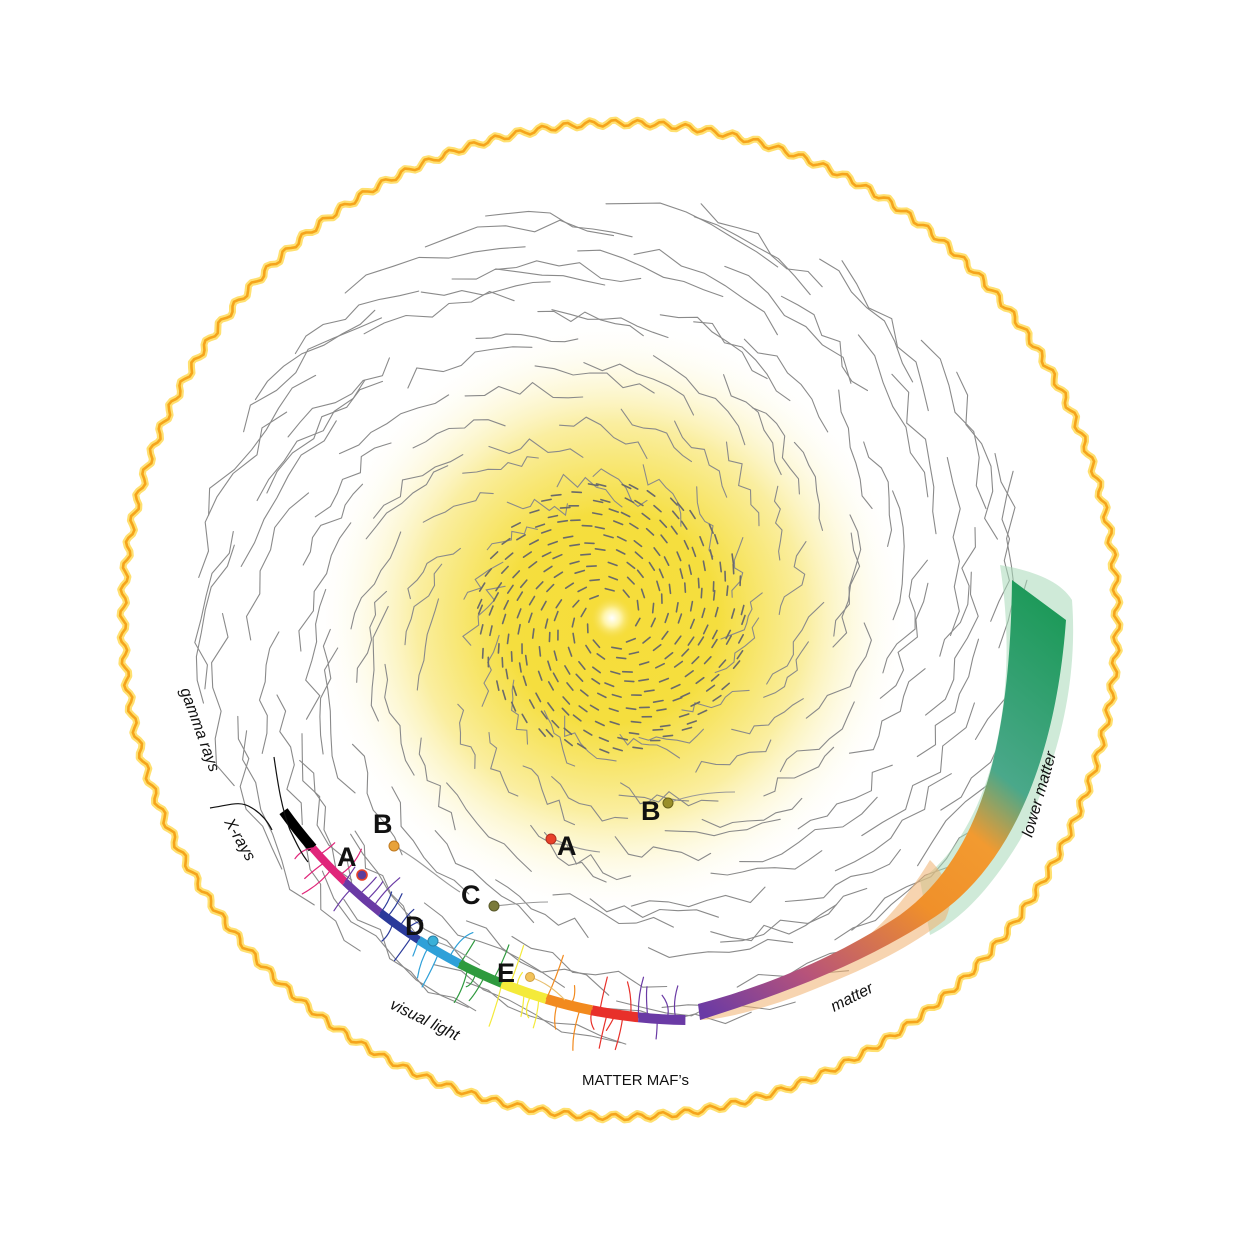  I want to click on marker-b-arc: B, so click(417, 851).